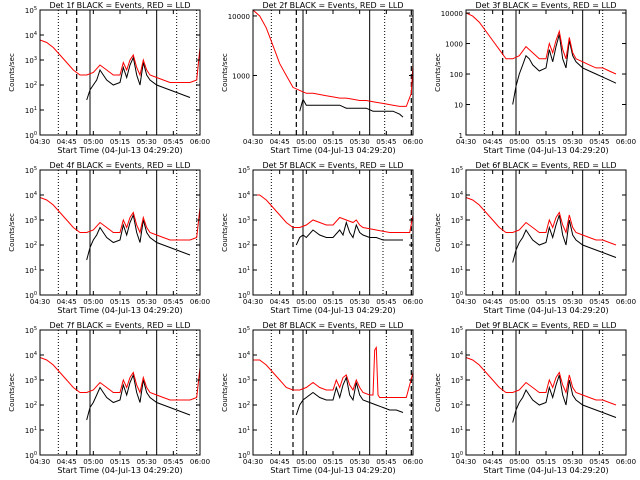 The width and height of the screenshot is (640, 480). Describe the element at coordinates (239, 17) in the screenshot. I see `y-tick-label: 10000` at that location.